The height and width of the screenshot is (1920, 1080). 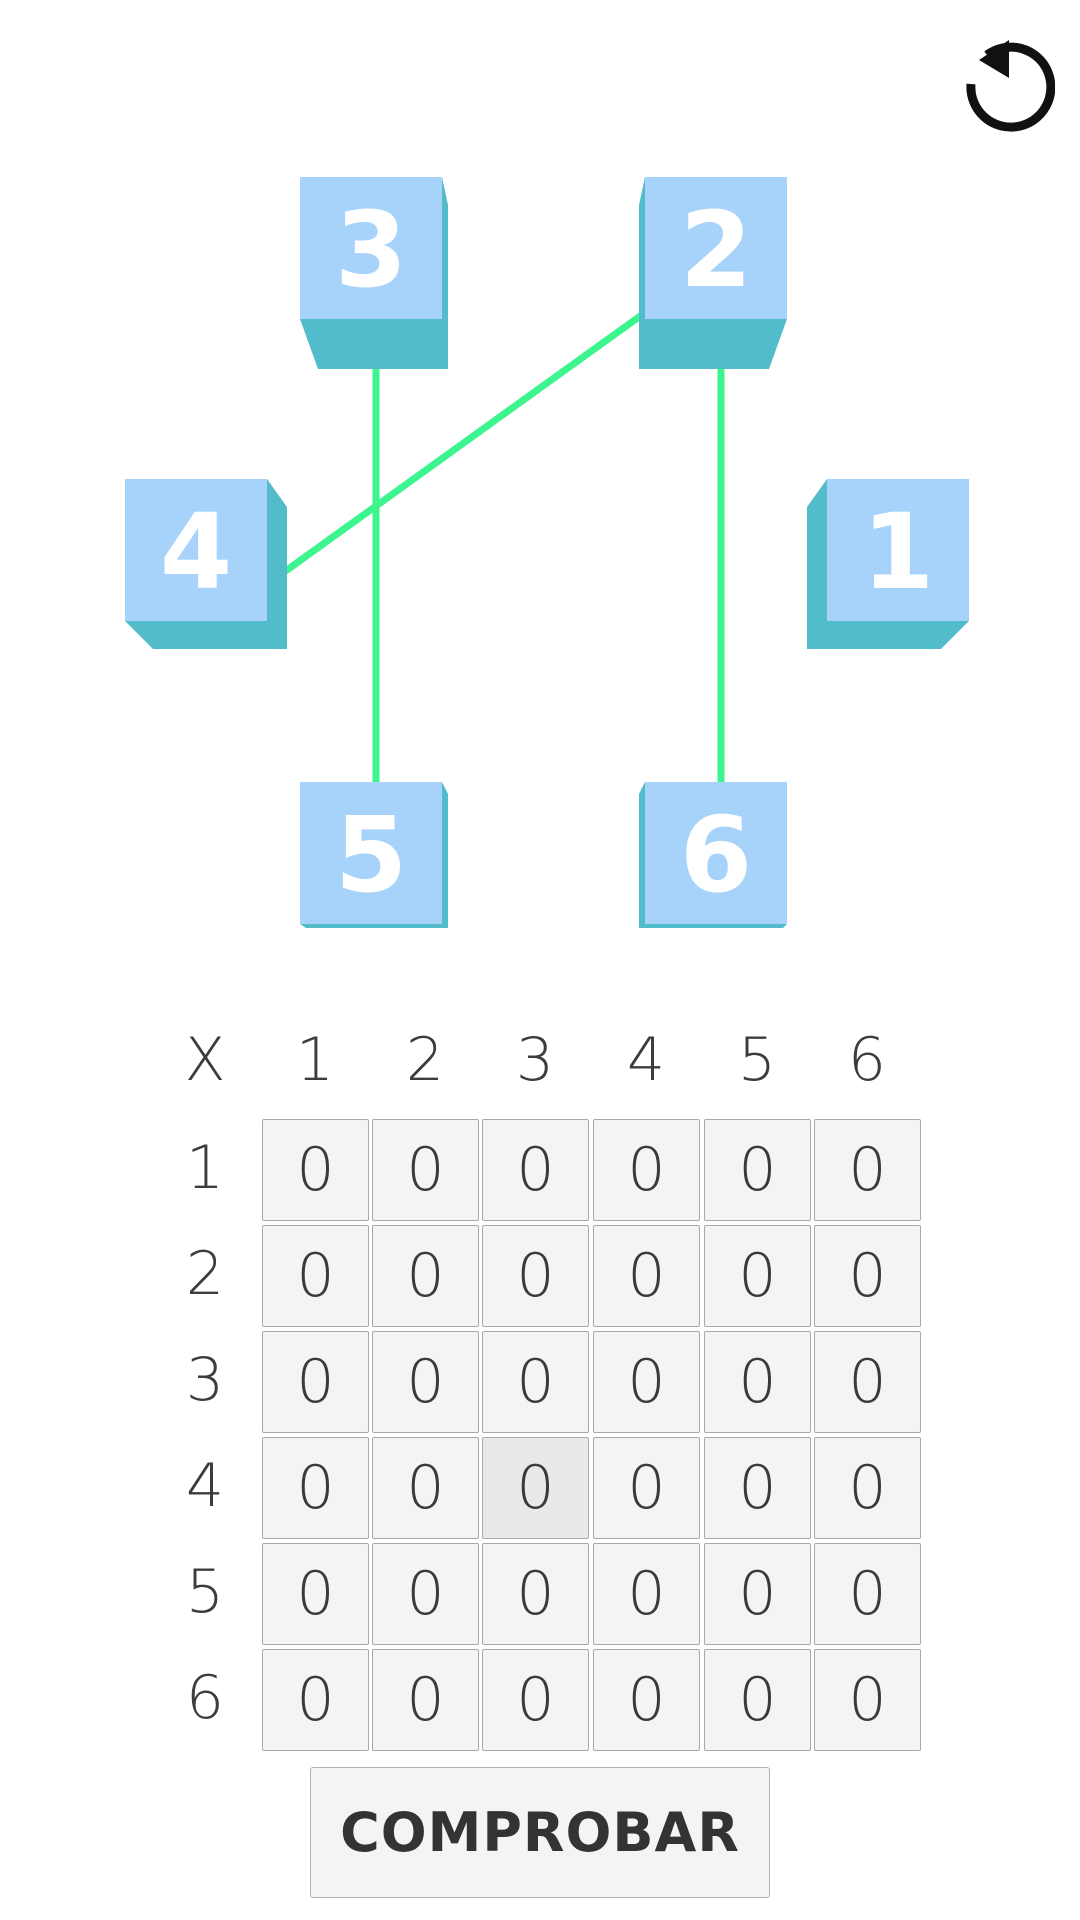 What do you see at coordinates (646, 1276) in the screenshot?
I see `matrix-cell-r2-c4: 0` at bounding box center [646, 1276].